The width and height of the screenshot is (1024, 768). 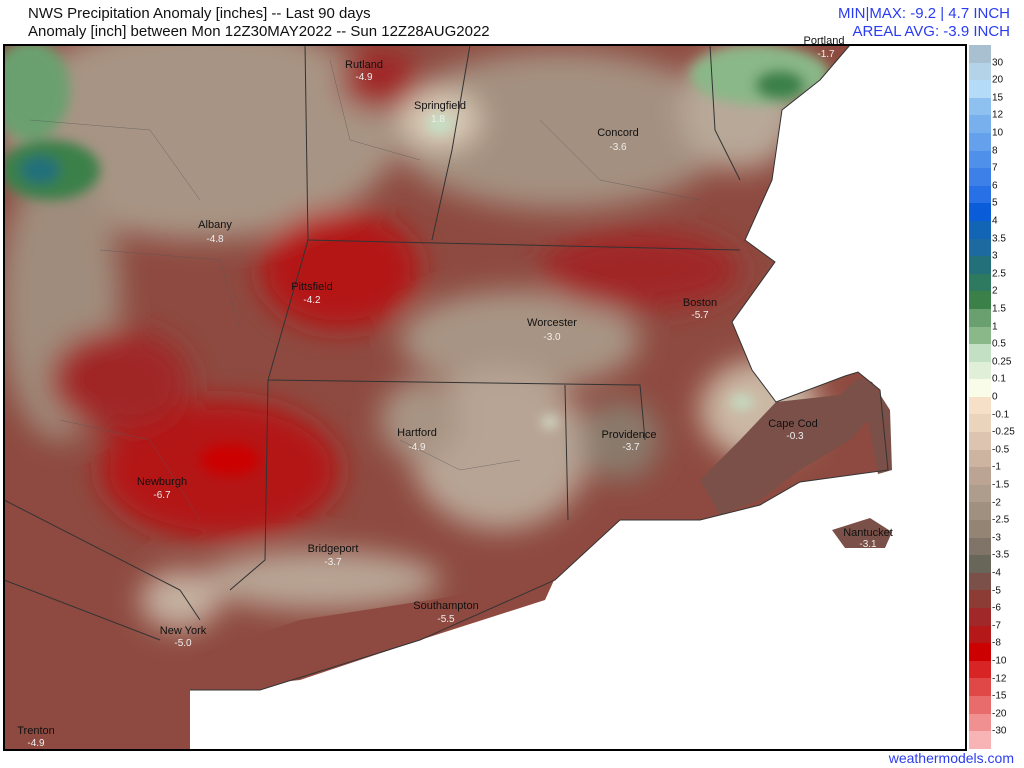 I want to click on legend-label: -30, so click(x=999, y=731).